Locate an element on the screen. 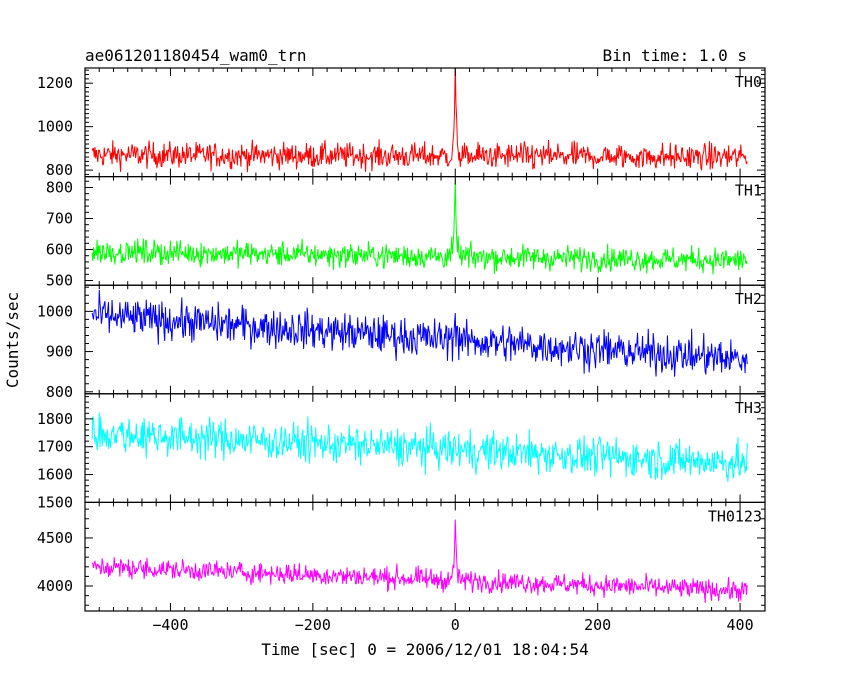 This screenshot has height=680, width=850. x-tick-label: 0 is located at coordinates (455, 625).